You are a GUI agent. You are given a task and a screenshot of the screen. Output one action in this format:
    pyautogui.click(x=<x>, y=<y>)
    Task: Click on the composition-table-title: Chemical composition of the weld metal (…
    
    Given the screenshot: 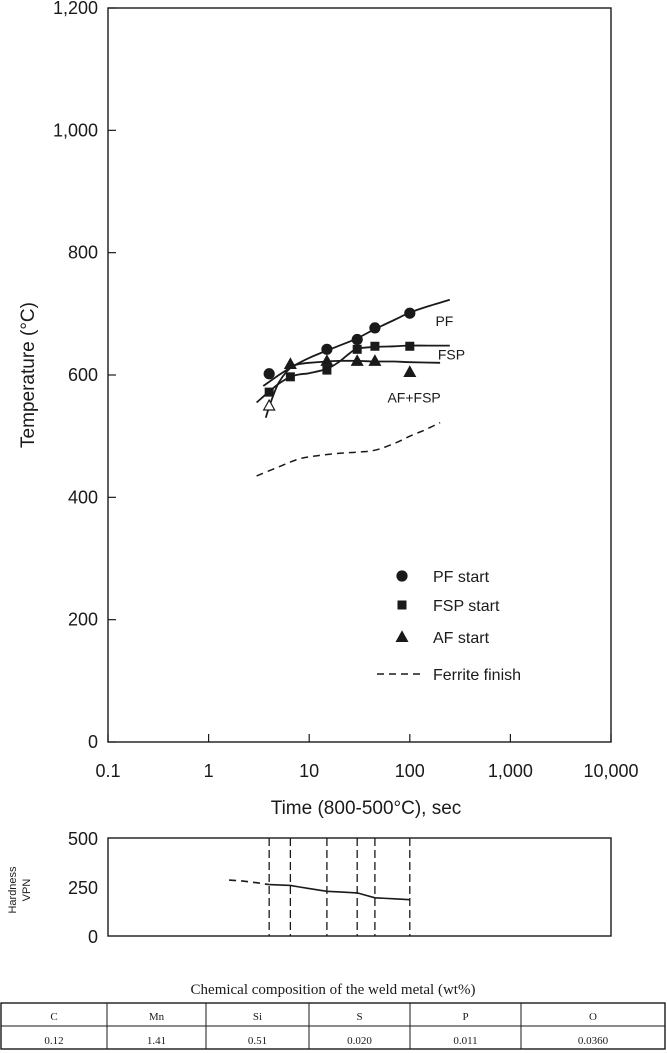 What is the action you would take?
    pyautogui.click(x=333, y=990)
    